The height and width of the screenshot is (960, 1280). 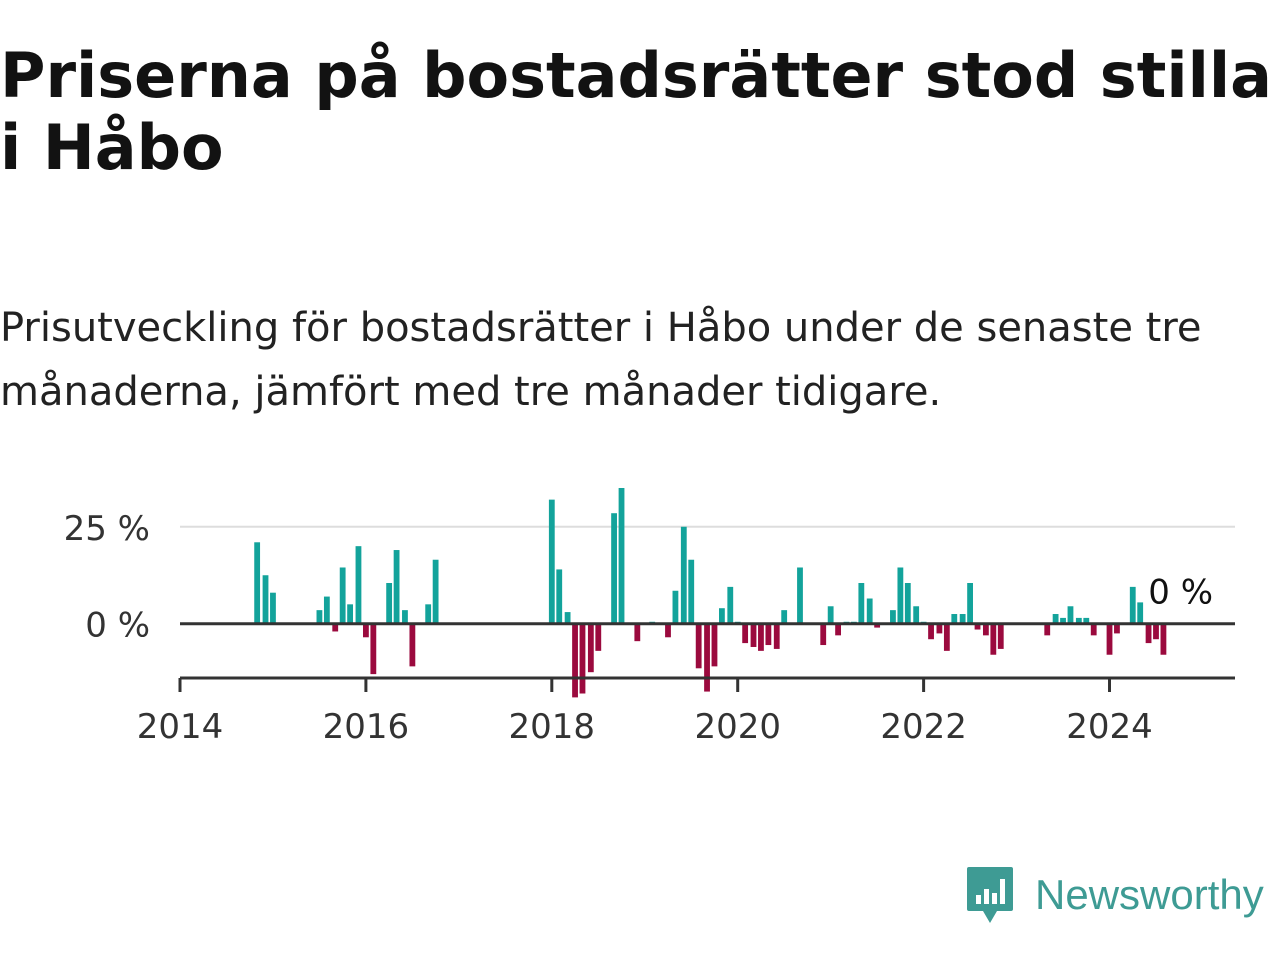 What do you see at coordinates (1149, 894) in the screenshot?
I see `brand-name: Newsworthy` at bounding box center [1149, 894].